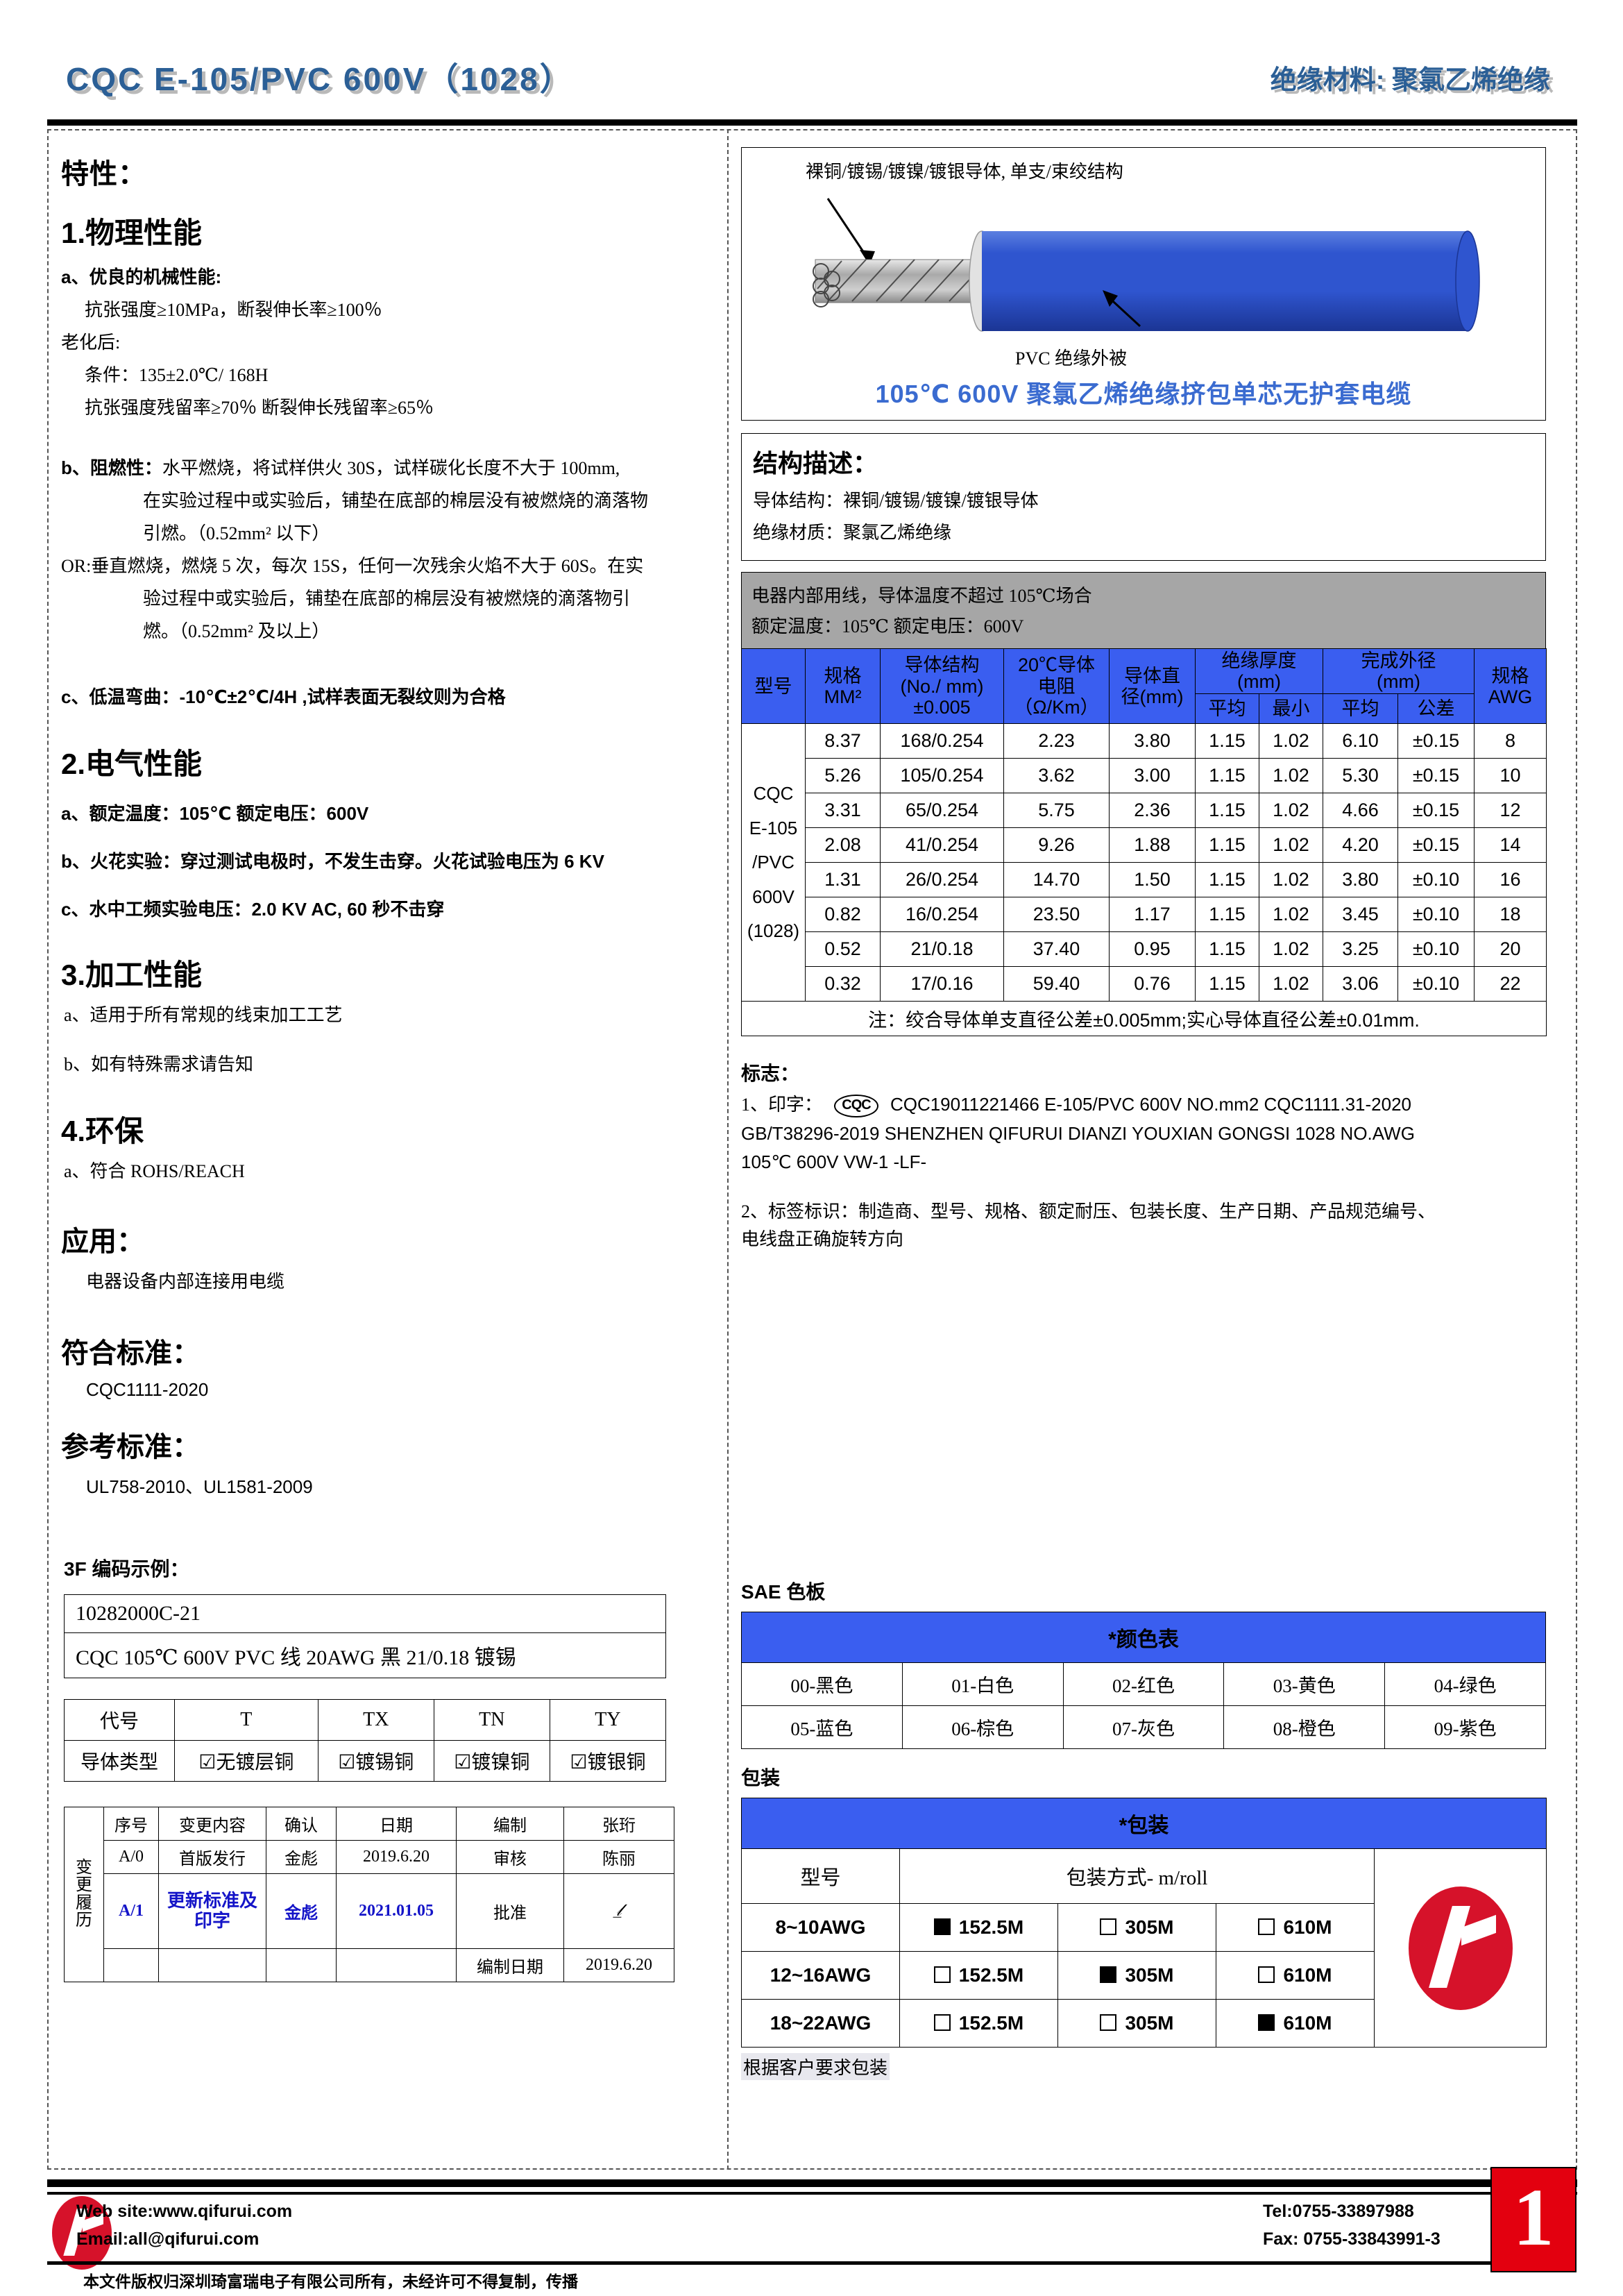 The height and width of the screenshot is (2296, 1623). Describe the element at coordinates (618, 1965) in the screenshot. I see `rev-name: 2019.6.20` at that location.